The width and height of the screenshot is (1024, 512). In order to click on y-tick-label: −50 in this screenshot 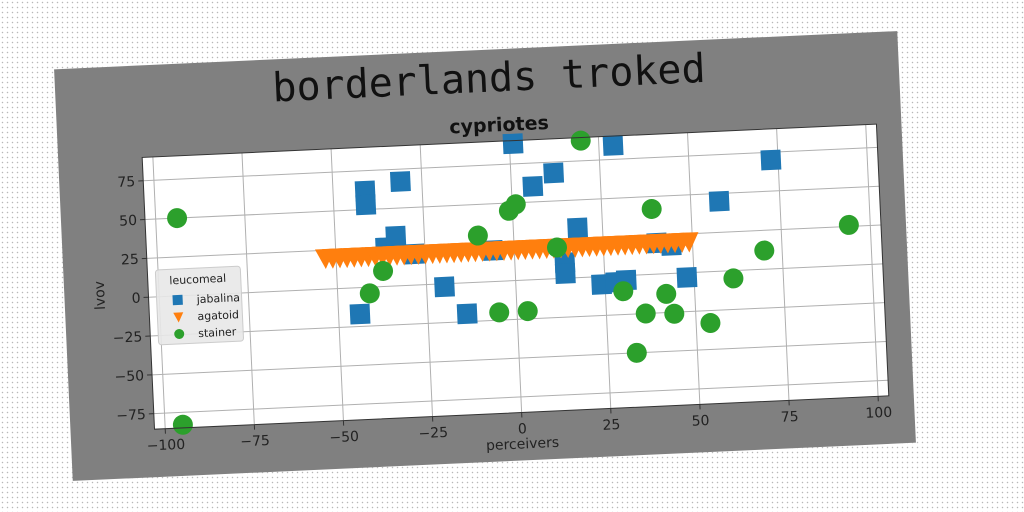, I will do `click(129, 376)`.